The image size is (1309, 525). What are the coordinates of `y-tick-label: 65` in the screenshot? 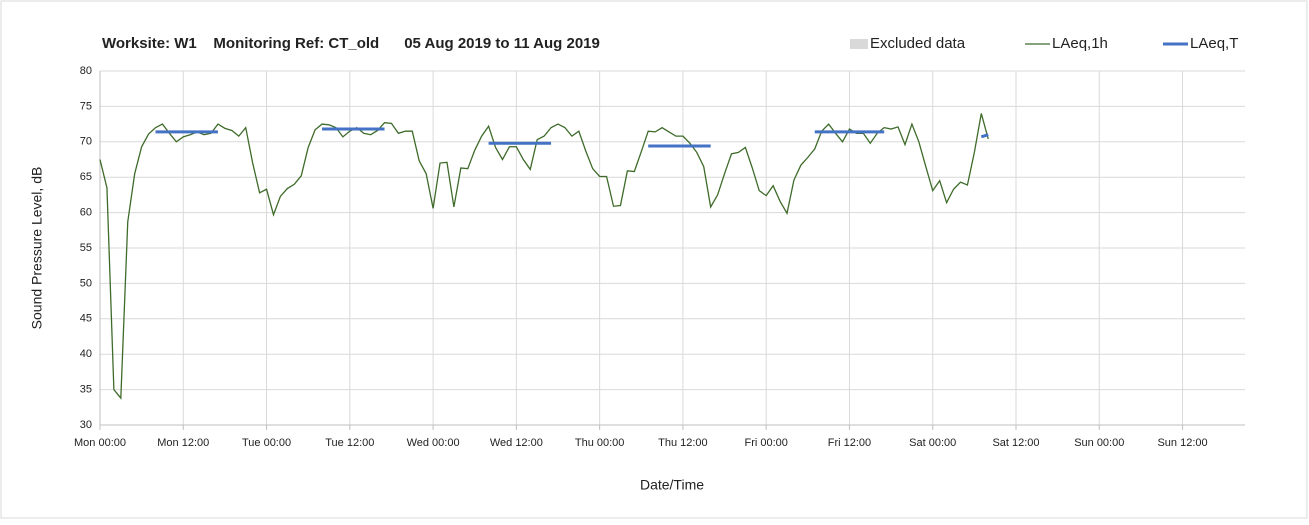 It's located at (86, 177).